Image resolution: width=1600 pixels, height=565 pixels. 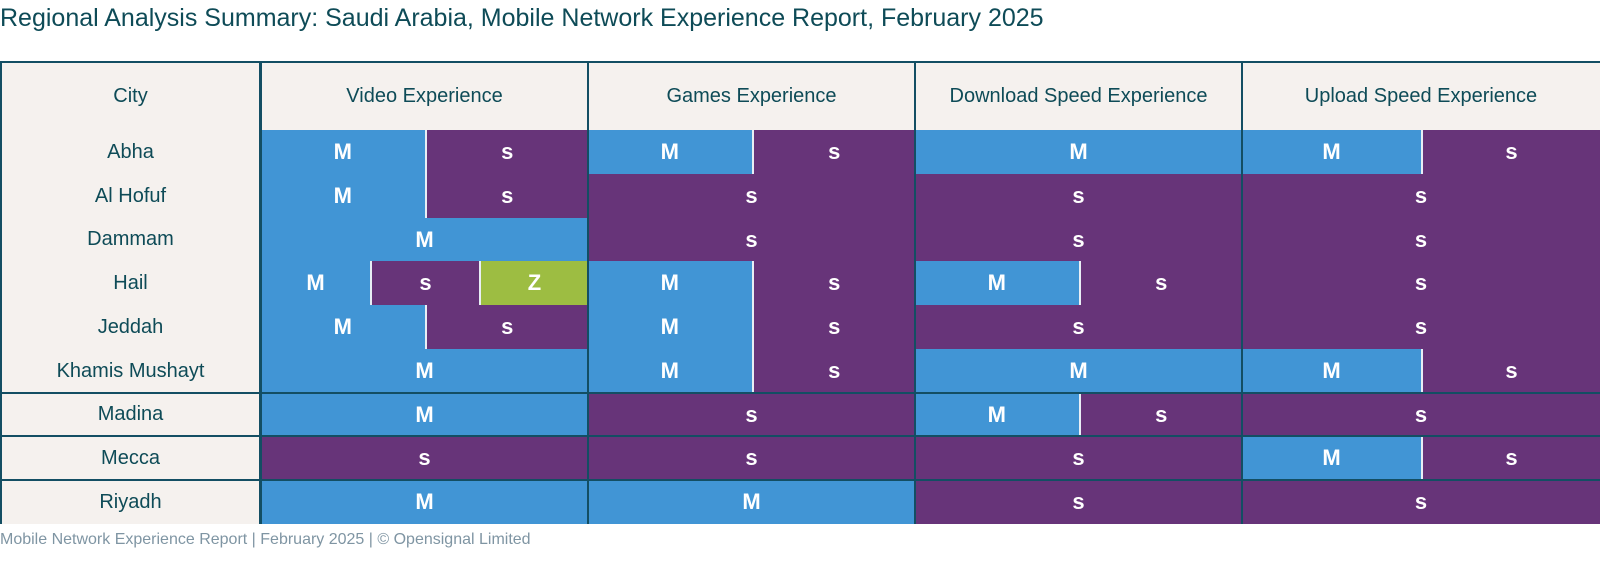 What do you see at coordinates (751, 96) in the screenshot?
I see `header-games-experience: Games Experience` at bounding box center [751, 96].